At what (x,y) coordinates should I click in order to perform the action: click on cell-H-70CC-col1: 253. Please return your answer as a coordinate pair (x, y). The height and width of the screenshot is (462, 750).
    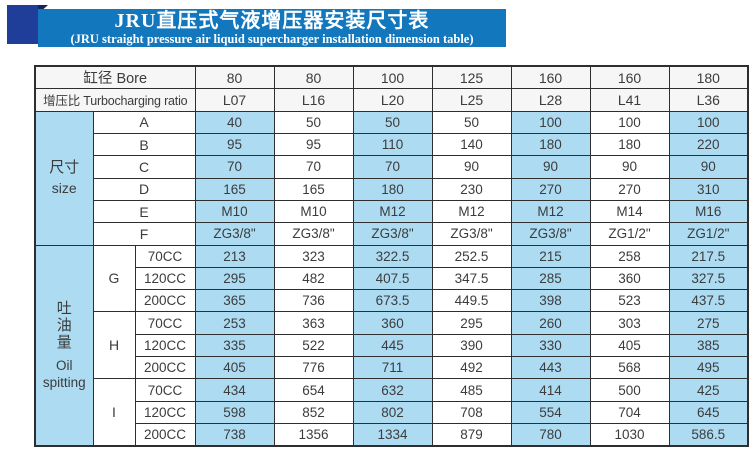
    Looking at the image, I should click on (234, 323).